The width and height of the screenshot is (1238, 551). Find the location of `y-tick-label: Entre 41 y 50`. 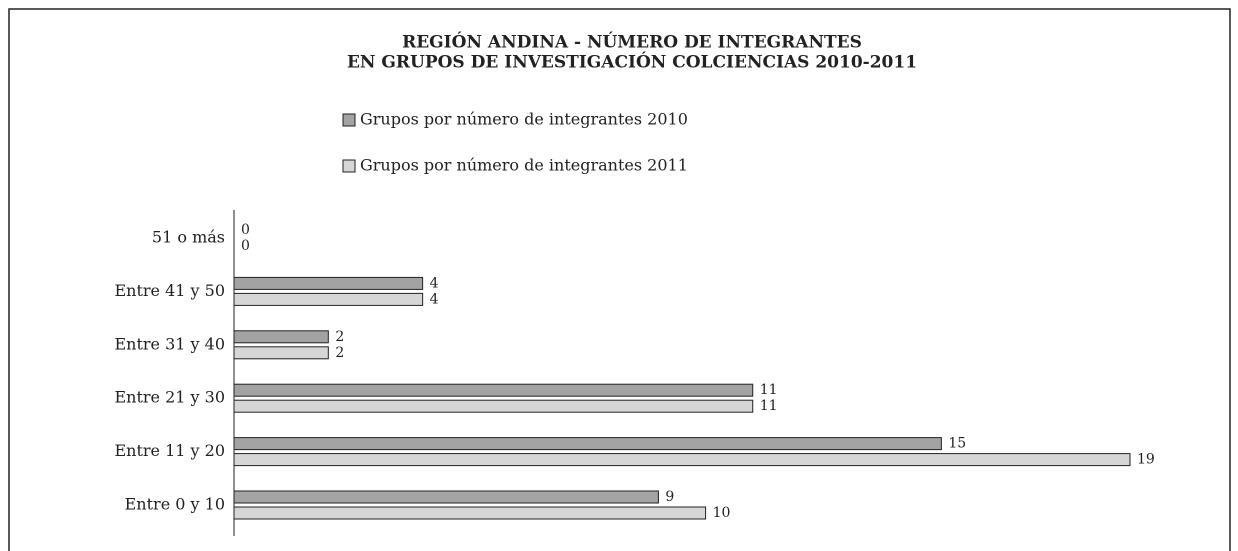

y-tick-label: Entre 41 y 50 is located at coordinates (169, 290).